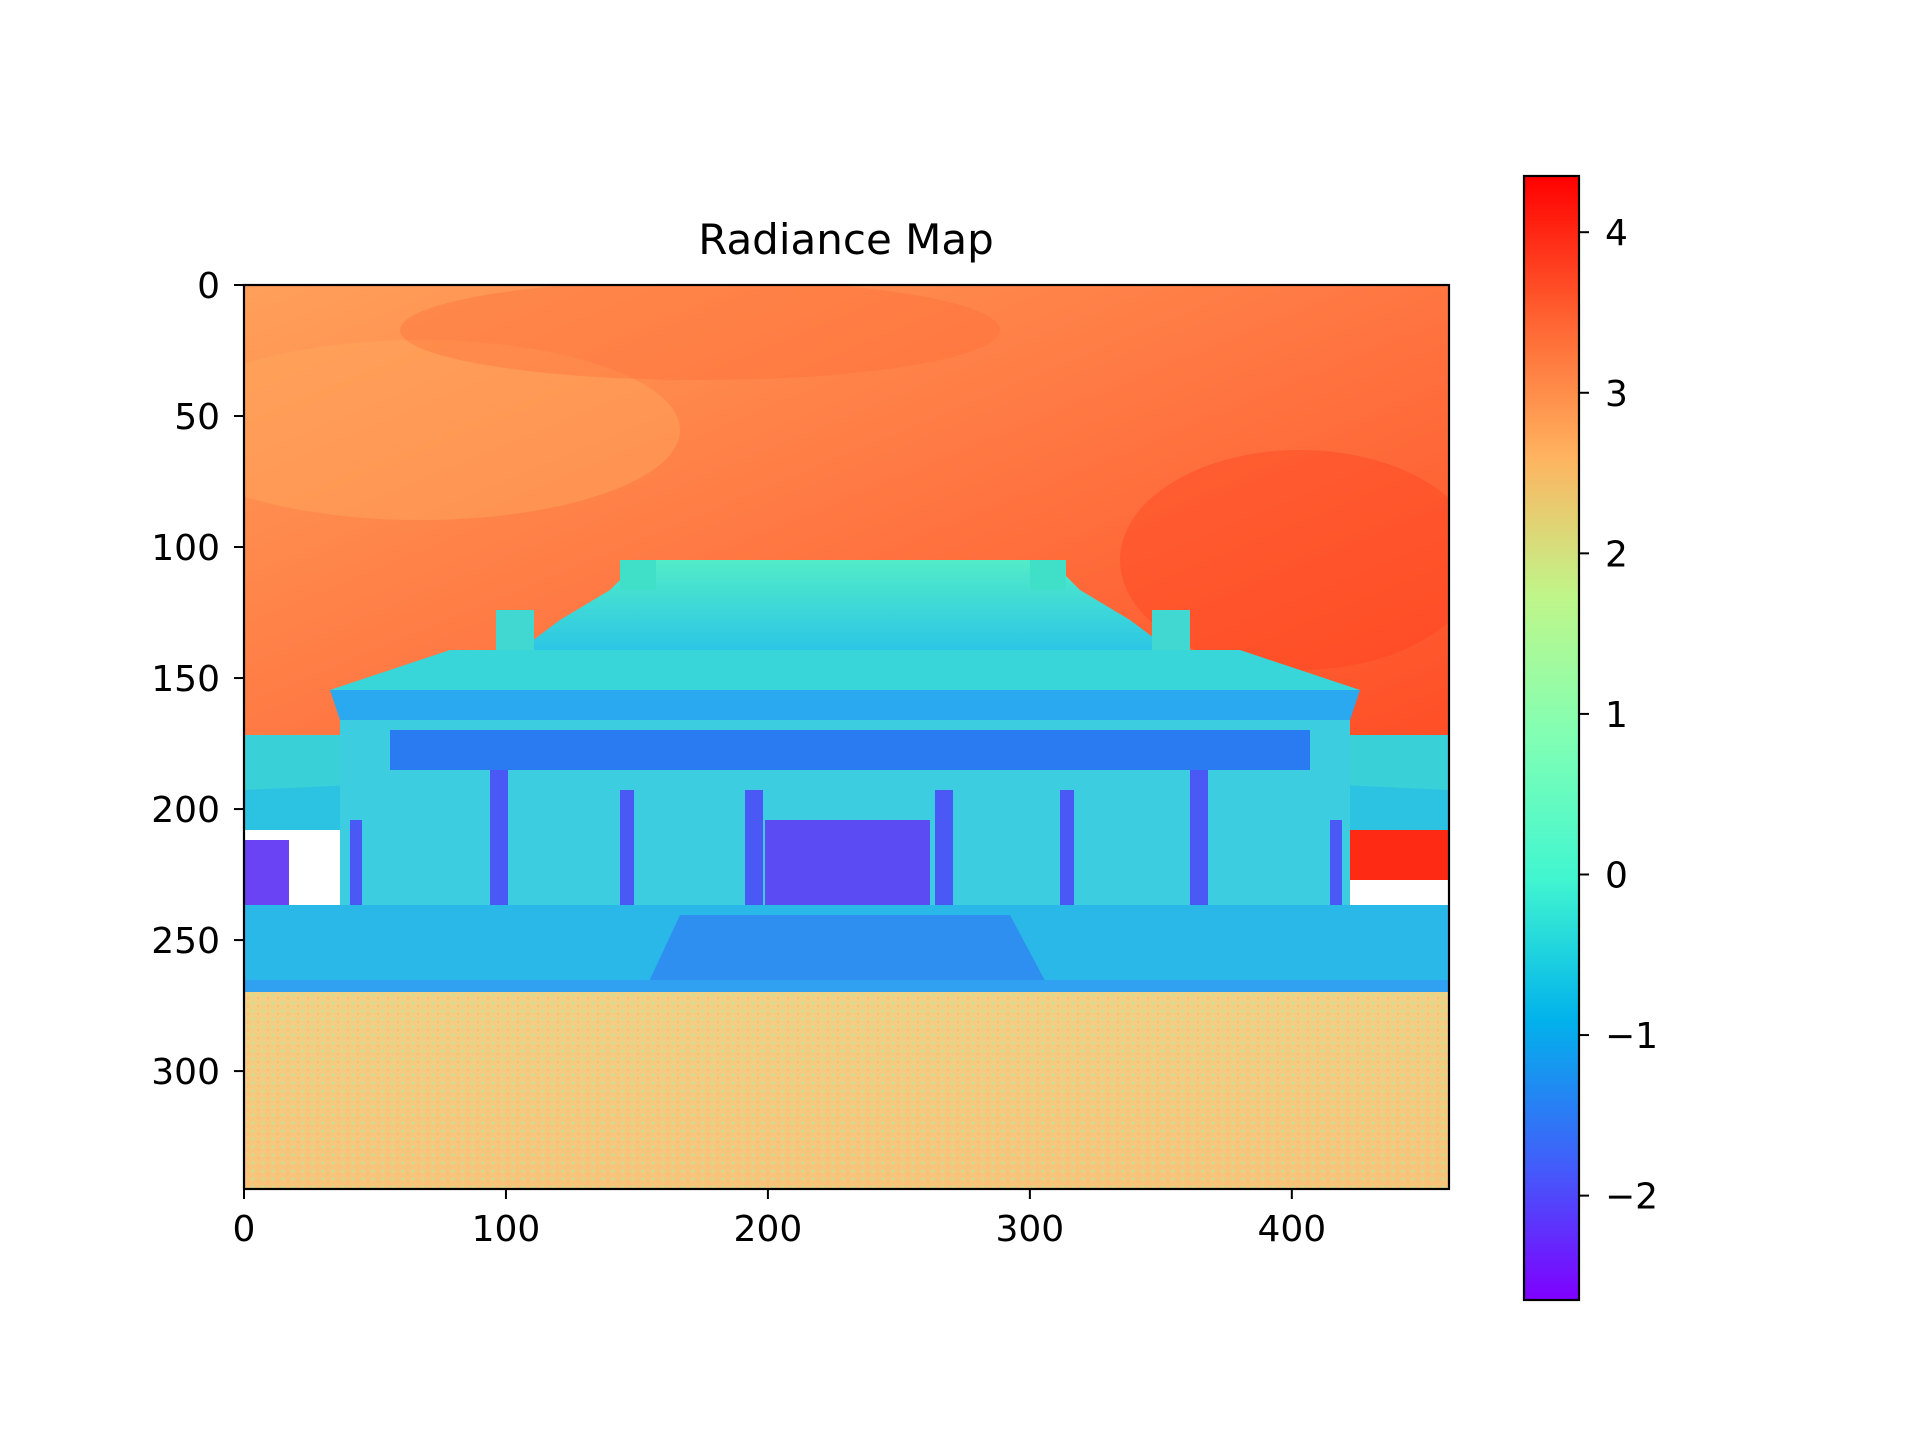 The width and height of the screenshot is (1920, 1440). What do you see at coordinates (185, 810) in the screenshot?
I see `y-tick-label: 200` at bounding box center [185, 810].